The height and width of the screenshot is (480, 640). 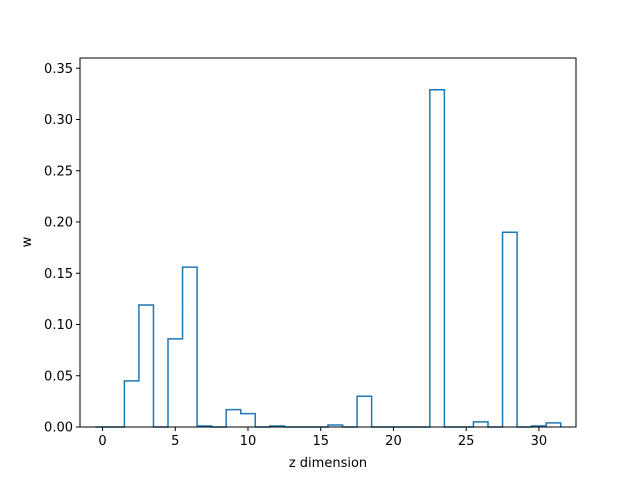 What do you see at coordinates (328, 463) in the screenshot?
I see `x-axis-label: z dimension` at bounding box center [328, 463].